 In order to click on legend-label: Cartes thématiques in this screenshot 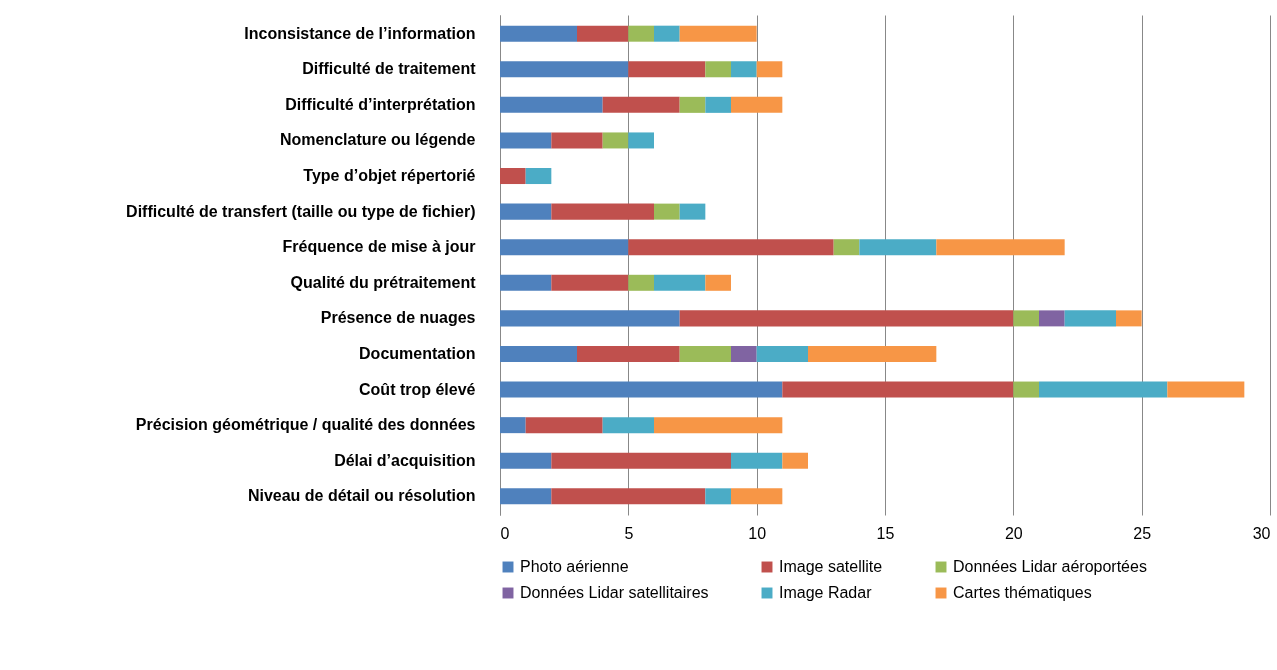, I will do `click(1022, 592)`.